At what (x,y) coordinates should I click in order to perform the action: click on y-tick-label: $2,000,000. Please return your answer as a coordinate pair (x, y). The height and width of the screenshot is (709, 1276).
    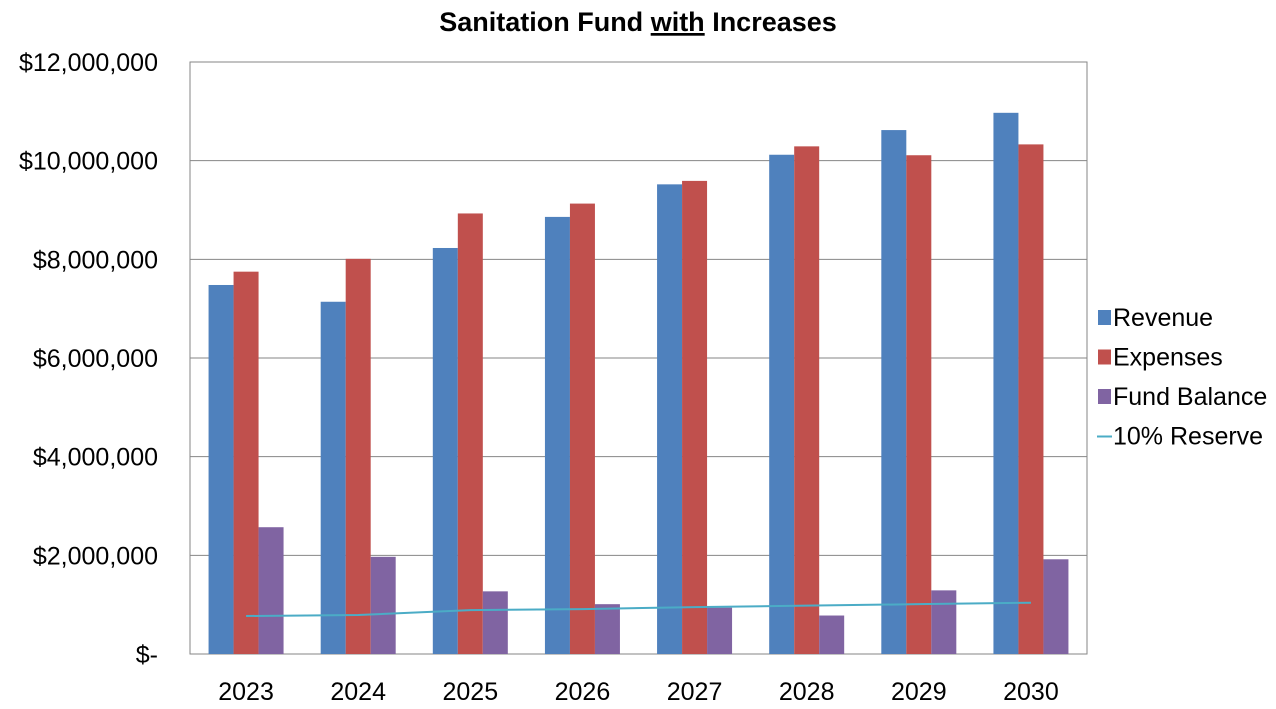
    Looking at the image, I should click on (95, 556).